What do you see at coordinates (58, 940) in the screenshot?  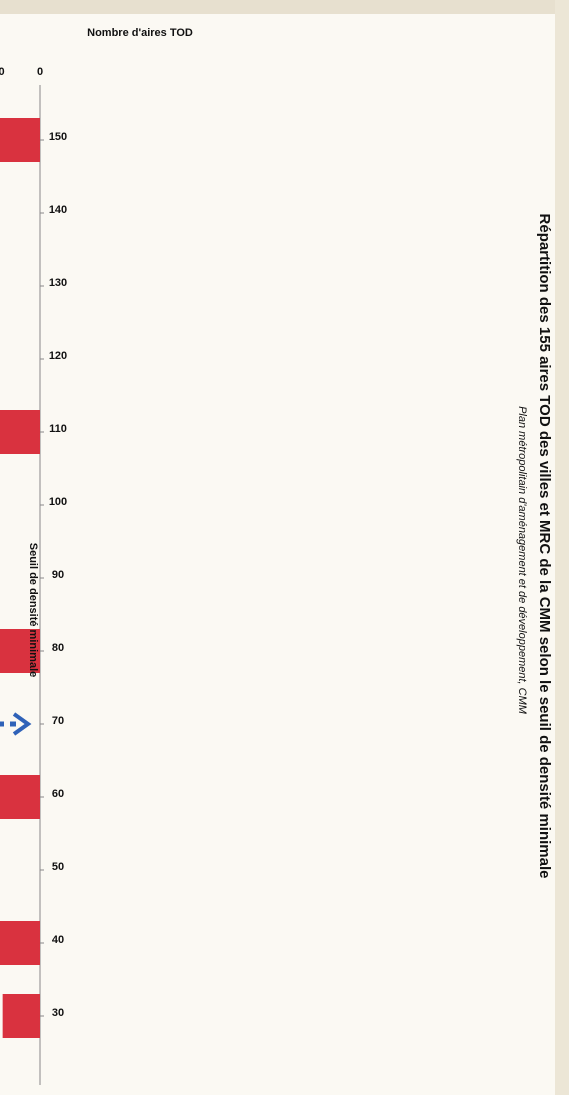 I see `x-tick-label: 40` at bounding box center [58, 940].